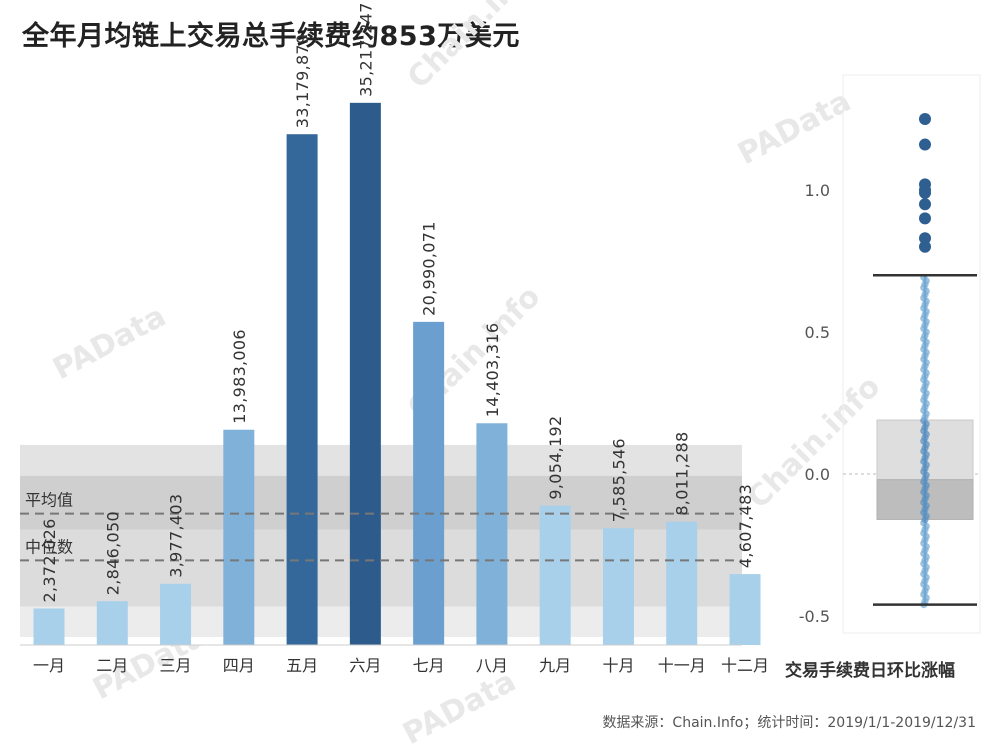 The image size is (1000, 755). What do you see at coordinates (555, 665) in the screenshot?
I see `x-tick-label-9: 九月` at bounding box center [555, 665].